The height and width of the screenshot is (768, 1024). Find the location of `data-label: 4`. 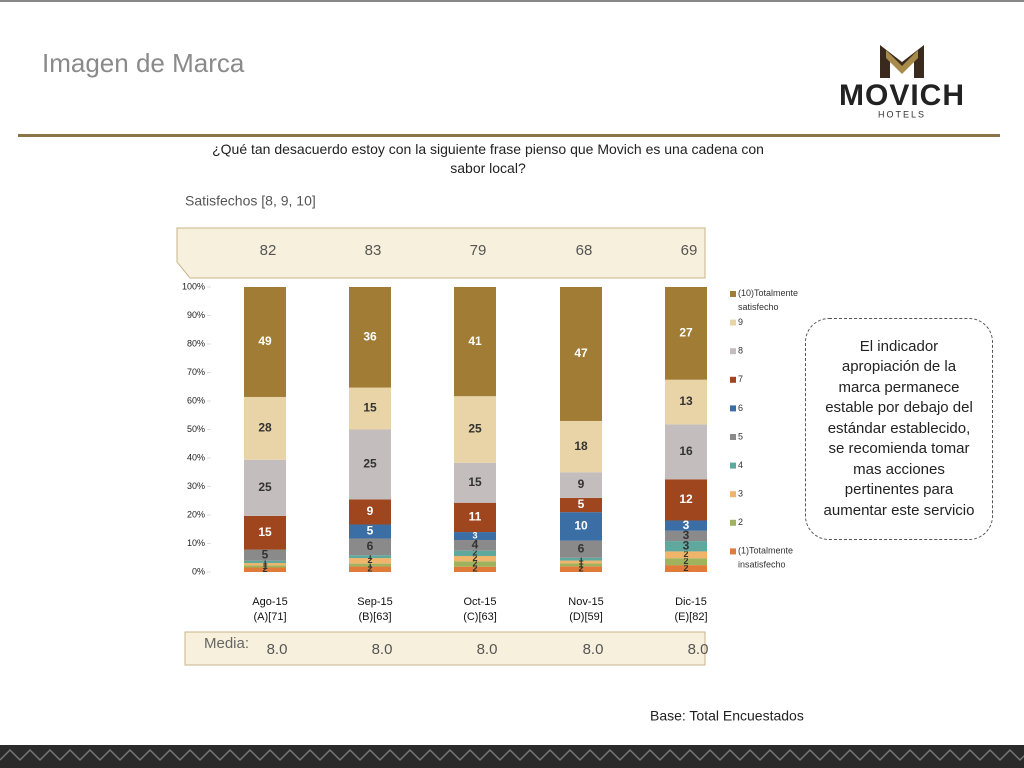

data-label: 4 is located at coordinates (475, 545).